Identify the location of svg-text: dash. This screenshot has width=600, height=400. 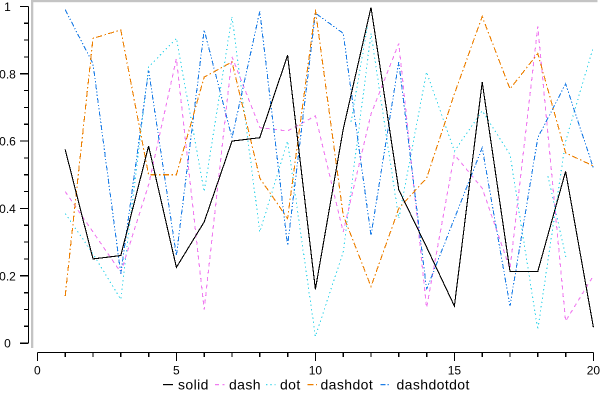
(245, 384).